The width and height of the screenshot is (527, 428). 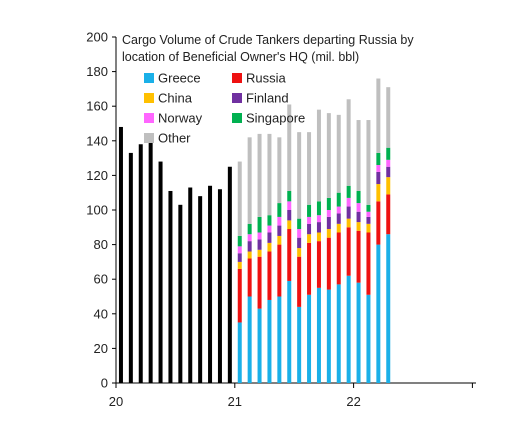 What do you see at coordinates (267, 98) in the screenshot?
I see `legend-label-finland: Finland` at bounding box center [267, 98].